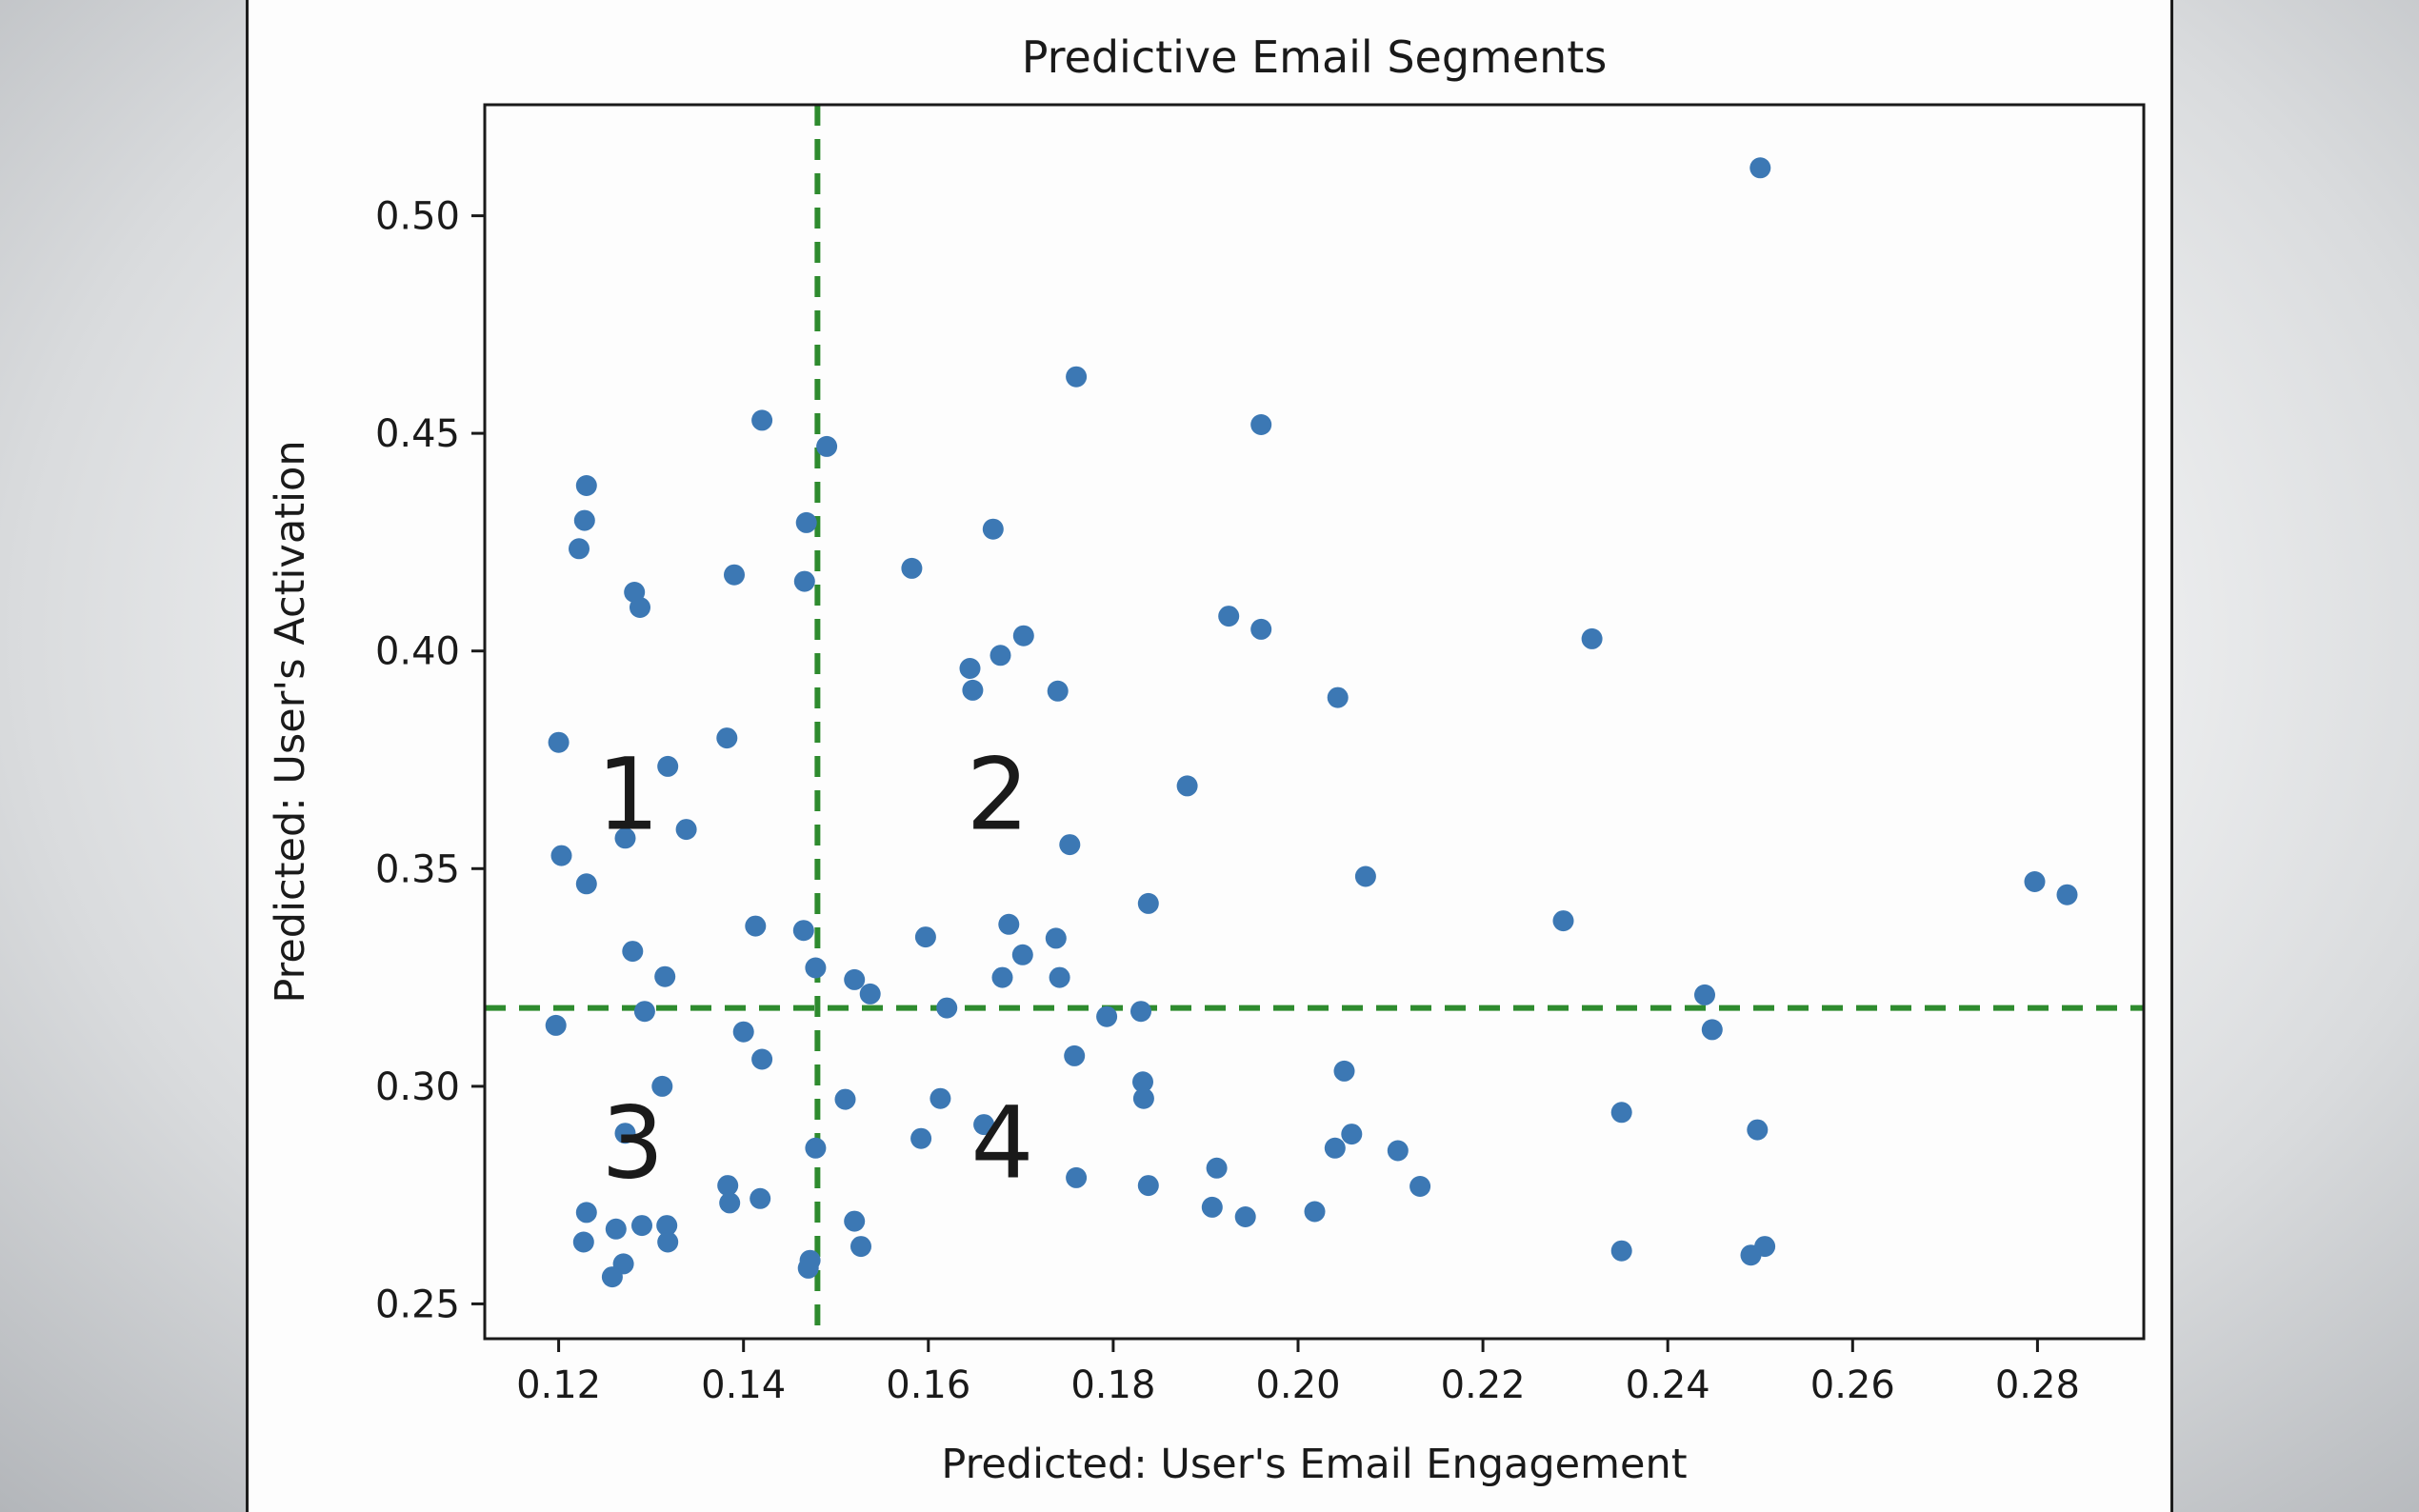 The width and height of the screenshot is (2419, 1512). I want to click on y-tick-label: 0.40, so click(417, 652).